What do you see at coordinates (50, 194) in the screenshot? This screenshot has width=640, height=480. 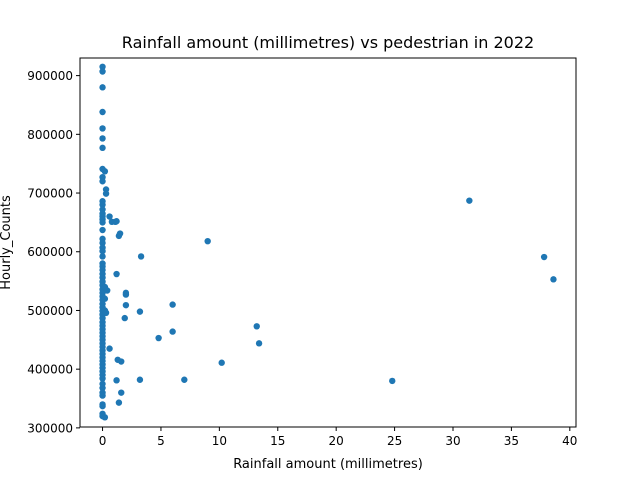 I see `y-tick-label: 700000` at bounding box center [50, 194].